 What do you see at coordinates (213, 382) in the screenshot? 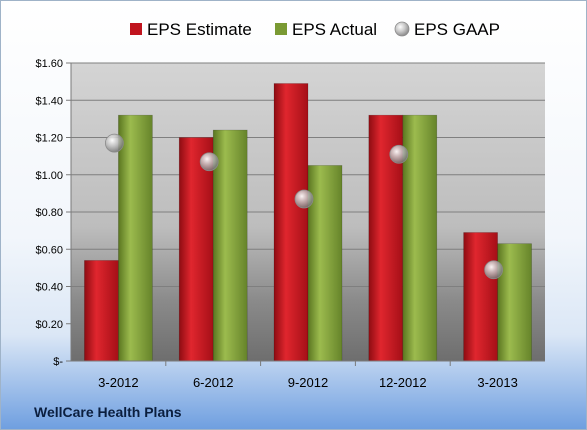
I see `x-tick-label: 6-2012` at bounding box center [213, 382].